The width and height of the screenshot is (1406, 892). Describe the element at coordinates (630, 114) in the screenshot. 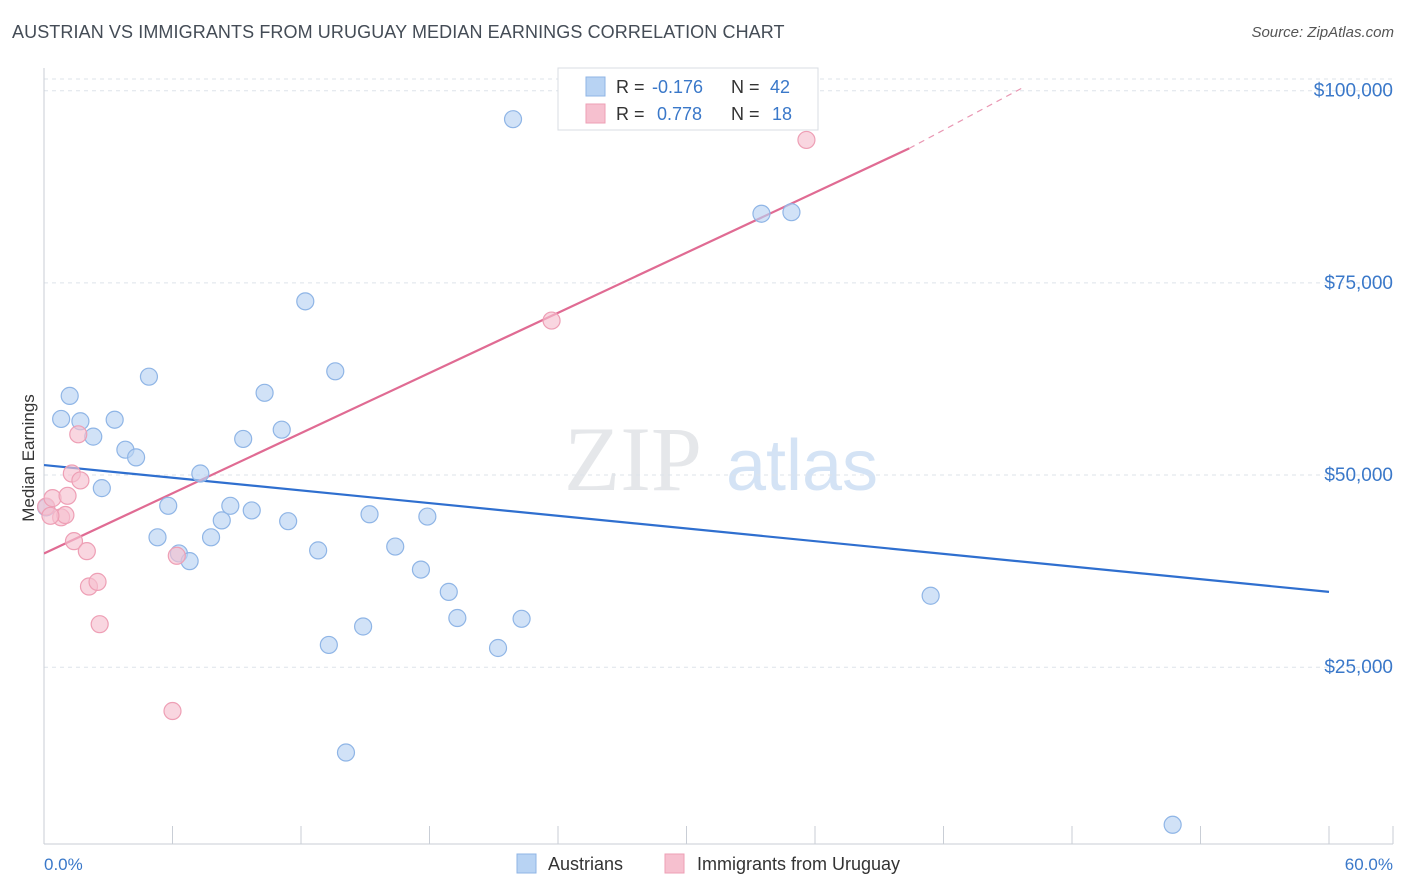

I see `stats-r-label-2: R =` at that location.